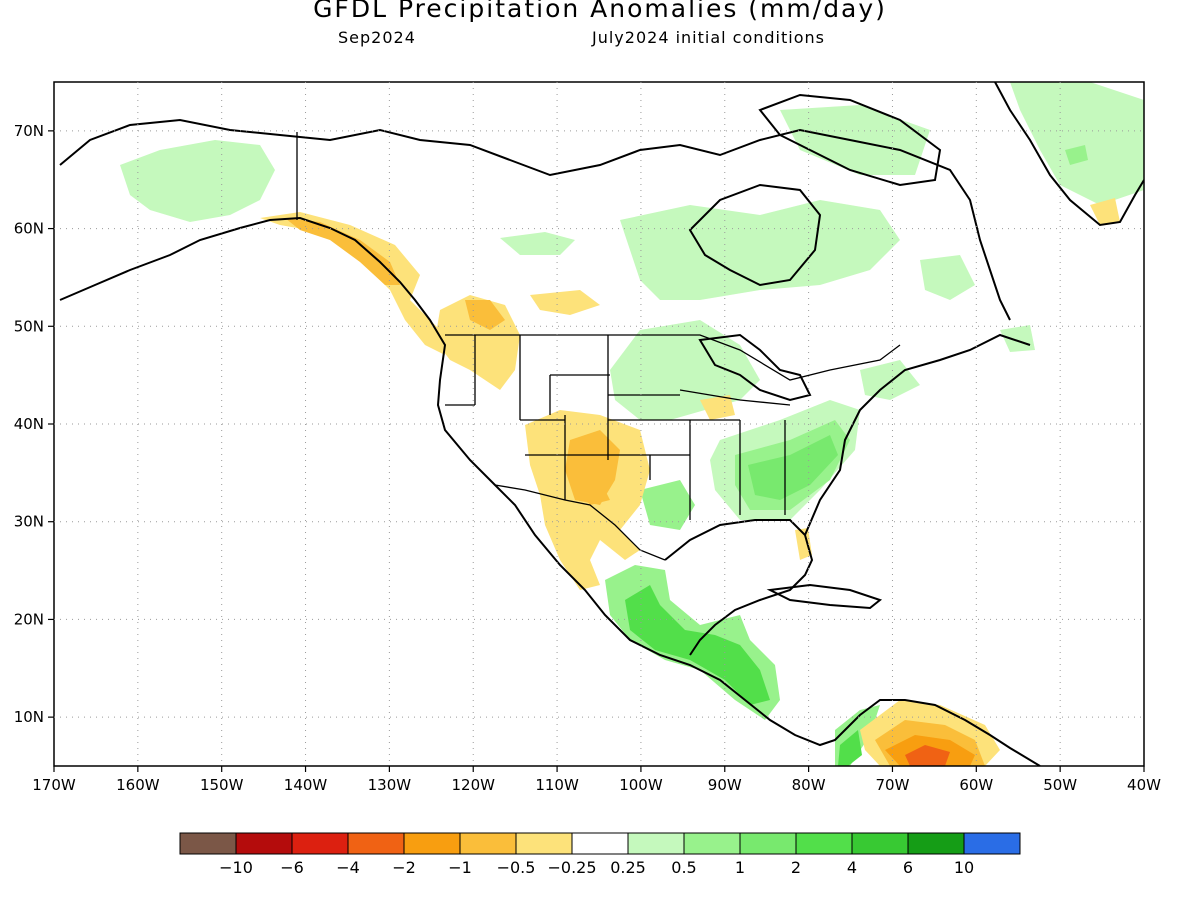  What do you see at coordinates (516, 867) in the screenshot?
I see `colorbar-label: −0.5` at bounding box center [516, 867].